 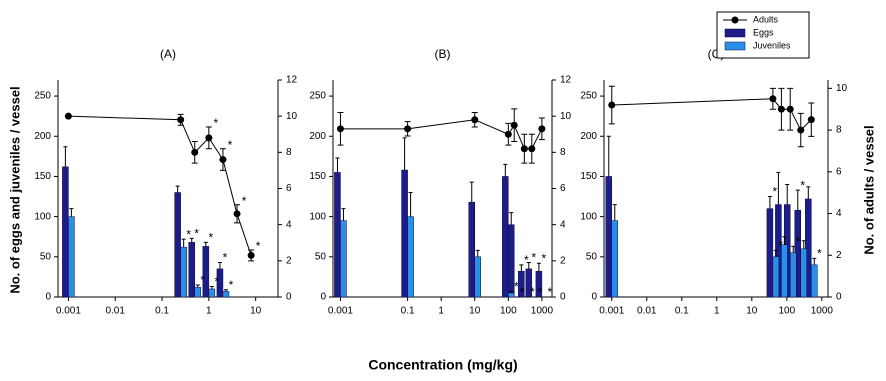 I want to click on legend-swatch, so click(x=735, y=33).